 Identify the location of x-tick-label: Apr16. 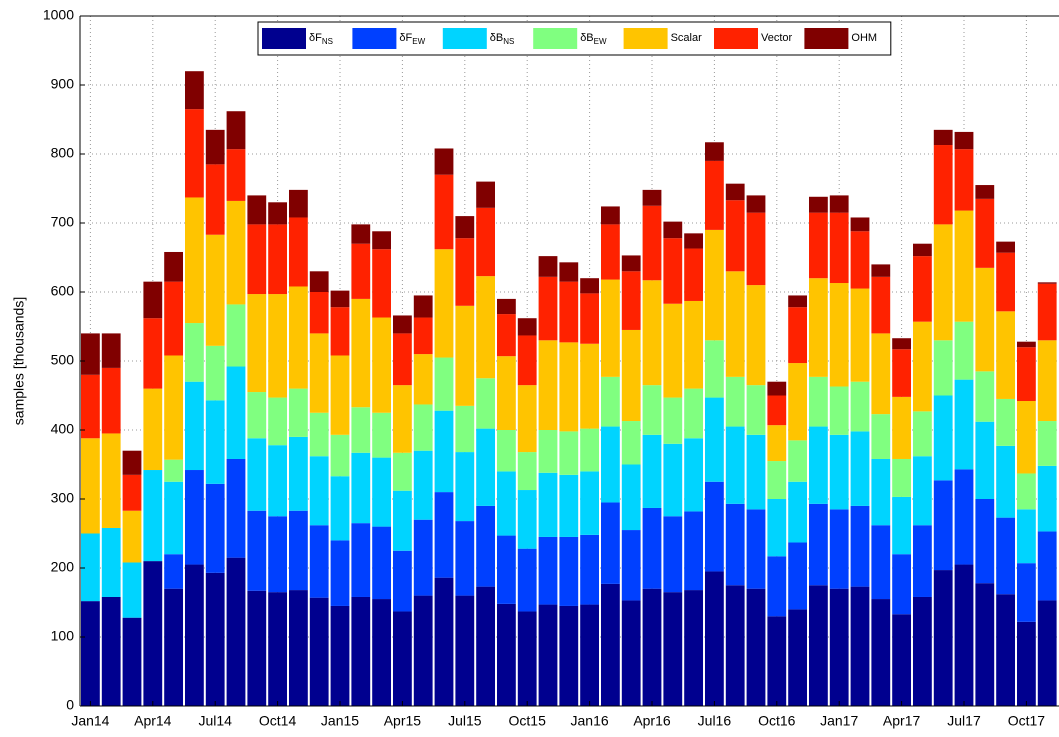
(652, 721).